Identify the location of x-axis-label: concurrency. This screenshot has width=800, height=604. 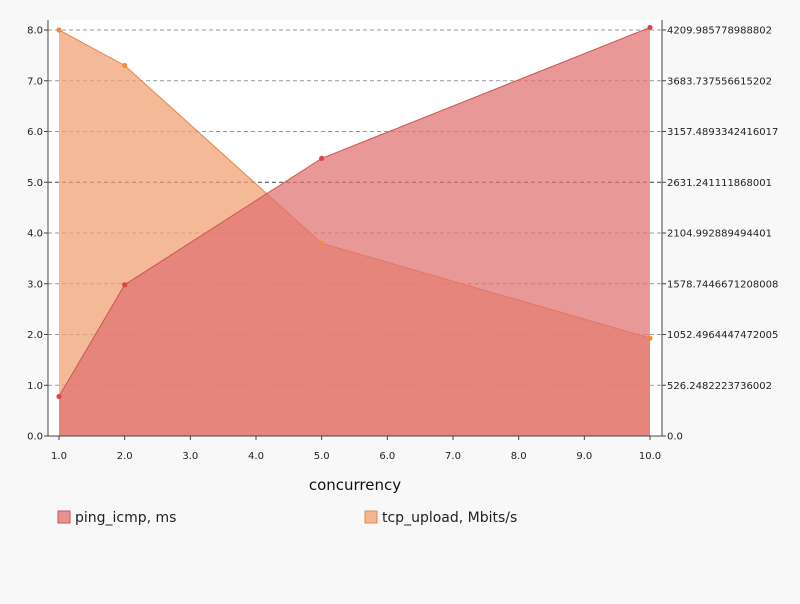
(355, 485).